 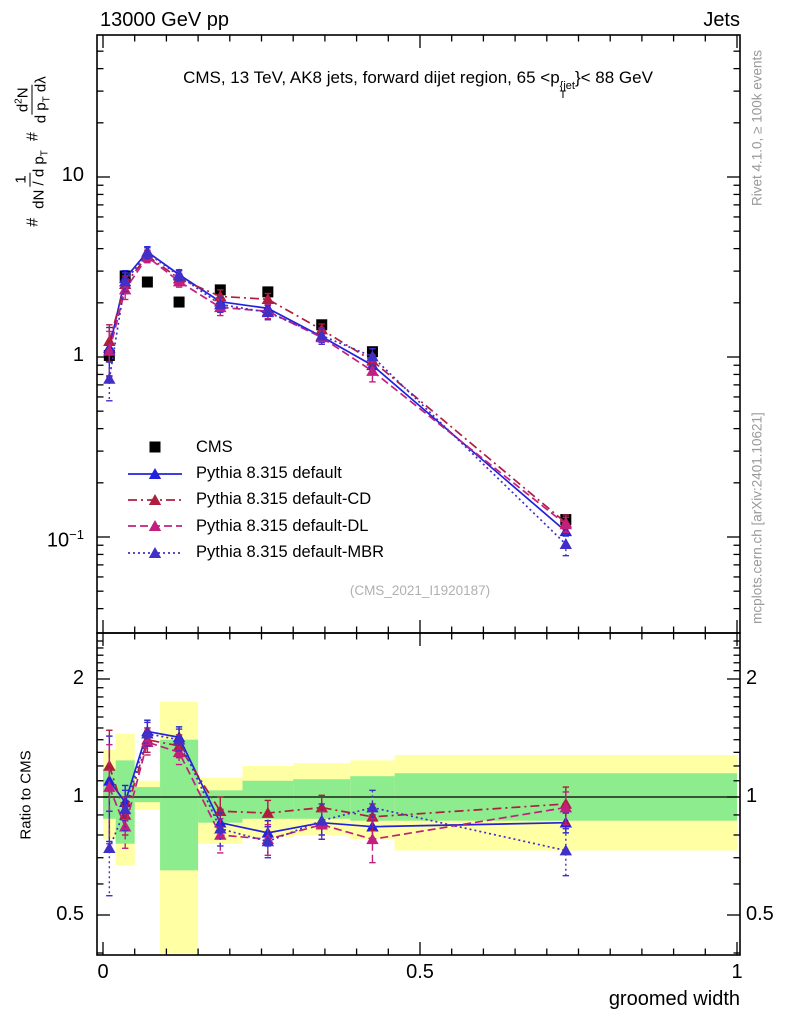 I want to click on x-axis-label: groomed width, so click(x=674, y=999).